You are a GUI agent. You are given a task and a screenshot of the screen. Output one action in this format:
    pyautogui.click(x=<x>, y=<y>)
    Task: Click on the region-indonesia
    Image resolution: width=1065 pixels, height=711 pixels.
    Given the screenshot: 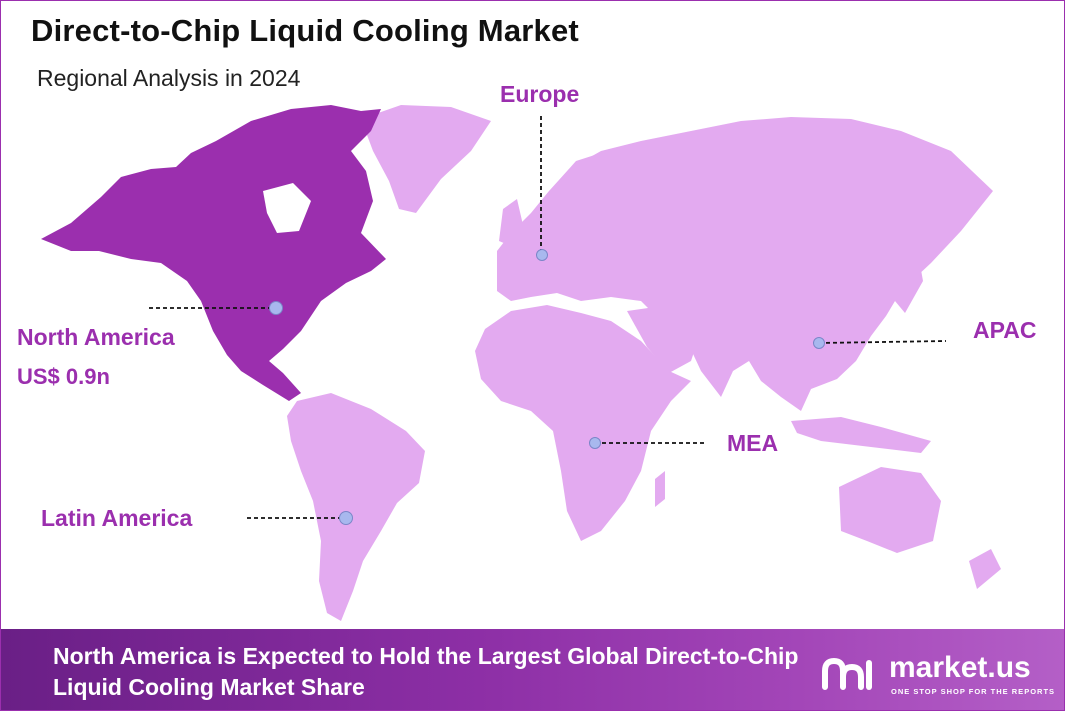 What is the action you would take?
    pyautogui.click(x=861, y=435)
    